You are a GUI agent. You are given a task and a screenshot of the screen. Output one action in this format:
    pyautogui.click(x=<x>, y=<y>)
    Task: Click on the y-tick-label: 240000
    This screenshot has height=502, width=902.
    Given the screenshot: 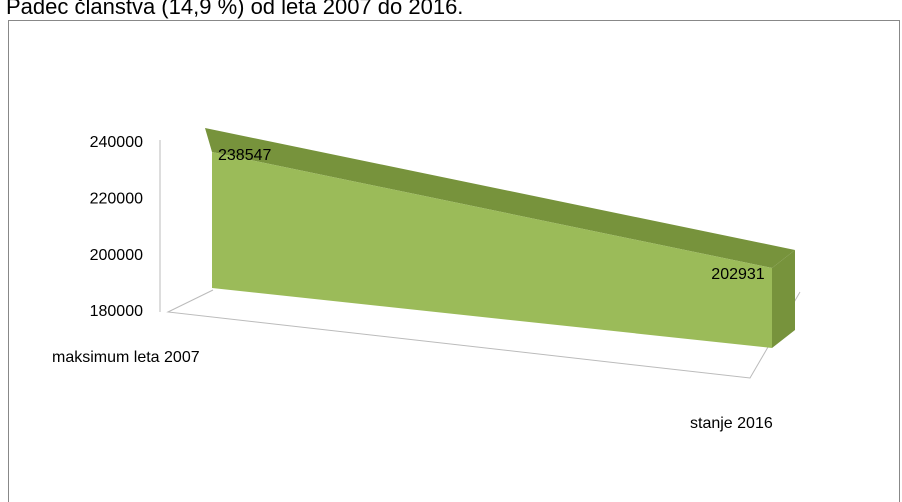 What is the action you would take?
    pyautogui.click(x=116, y=142)
    